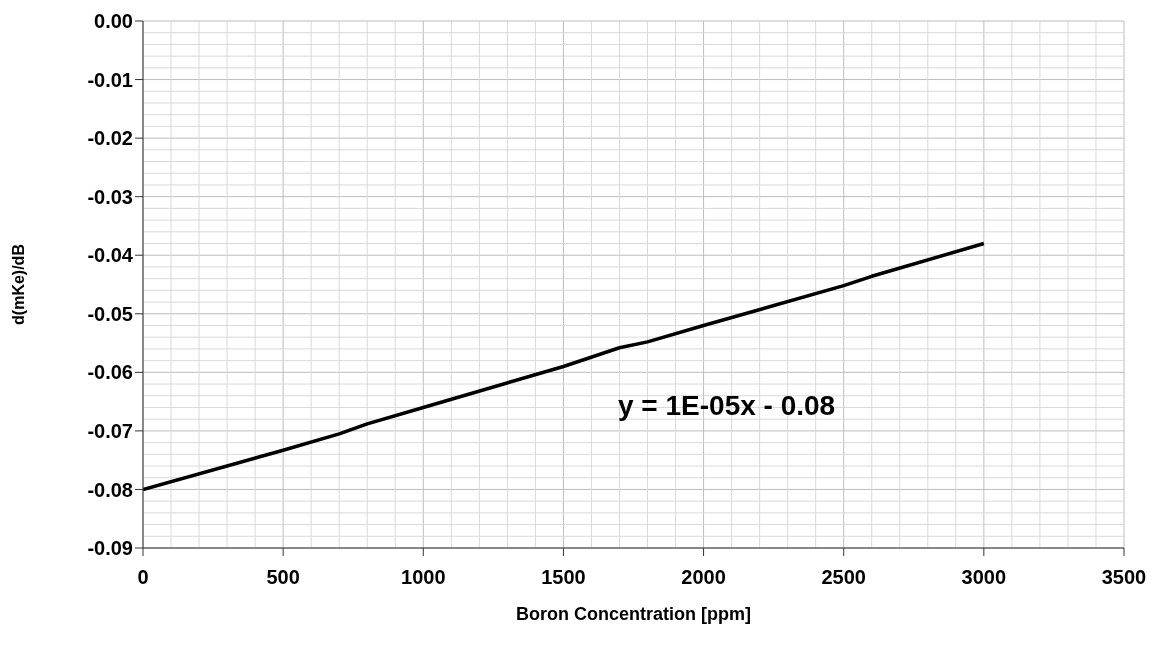 This screenshot has width=1165, height=646. Describe the element at coordinates (703, 577) in the screenshot. I see `x-tick-label: 2000` at that location.